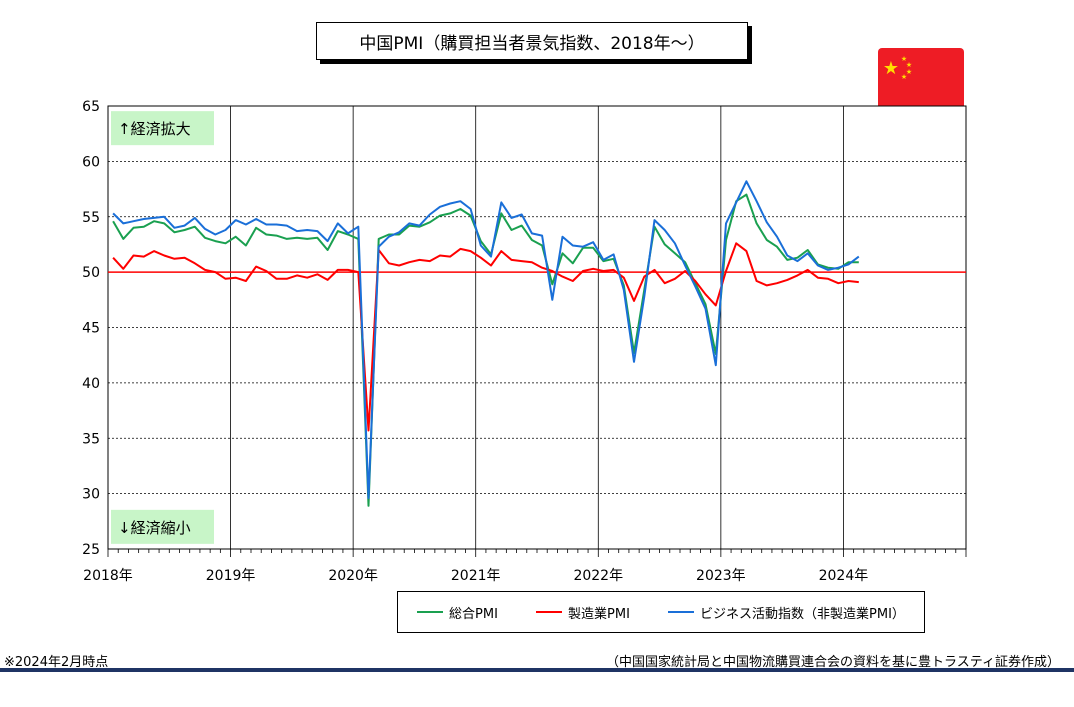  Describe the element at coordinates (833, 662) in the screenshot. I see `footnote-source: （中国国家統計局と中国物流購買連合会の資料を基に豊トラスティ証券作成）` at that location.